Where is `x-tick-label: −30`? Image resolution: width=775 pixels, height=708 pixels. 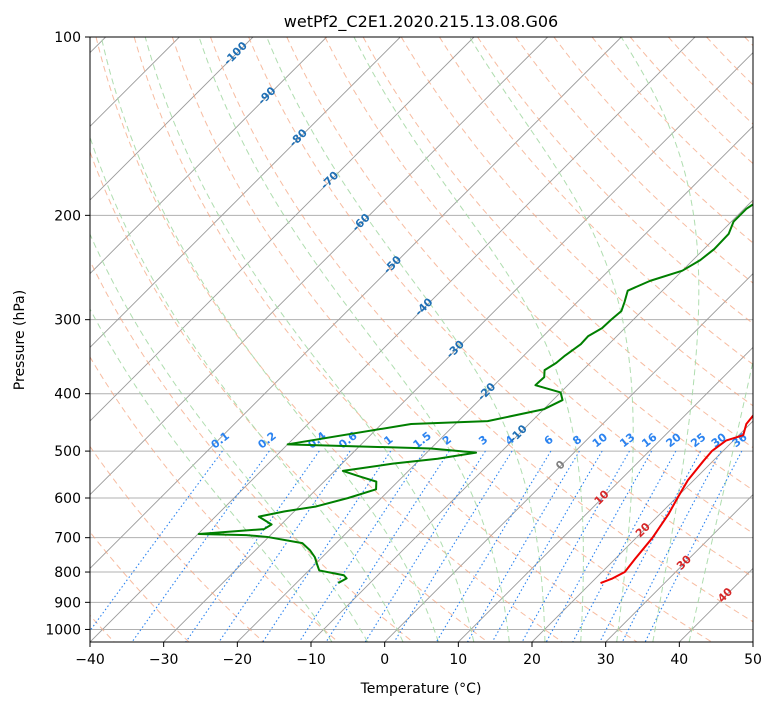
x-tick-label: −30 is located at coordinates (164, 660).